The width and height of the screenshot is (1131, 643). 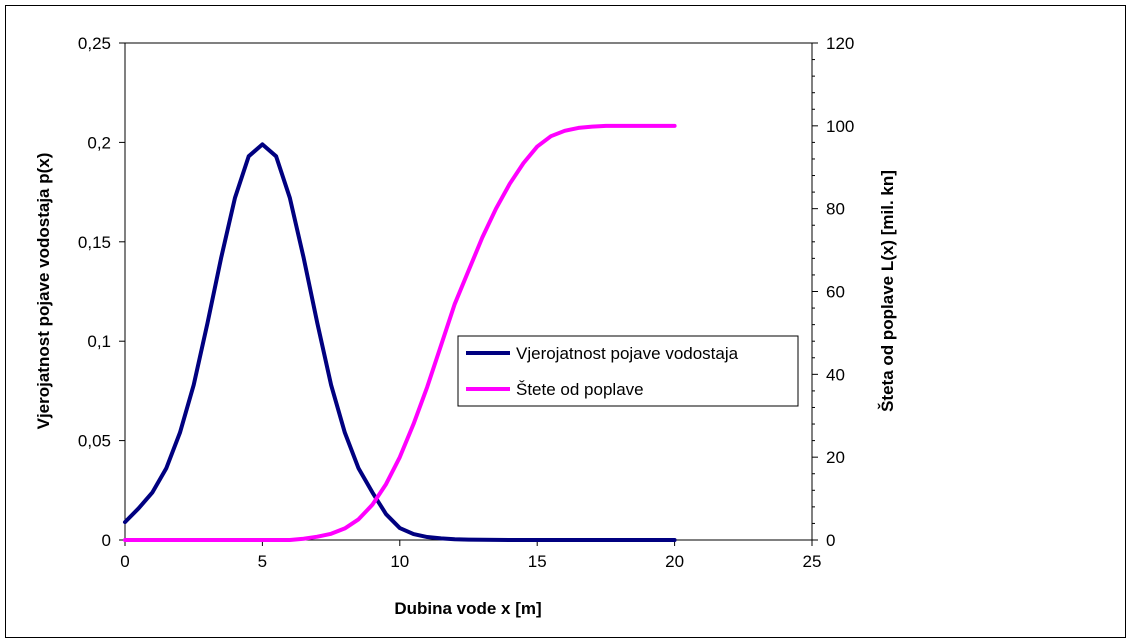 I want to click on y-tick-label: 0,2, so click(x=99, y=142).